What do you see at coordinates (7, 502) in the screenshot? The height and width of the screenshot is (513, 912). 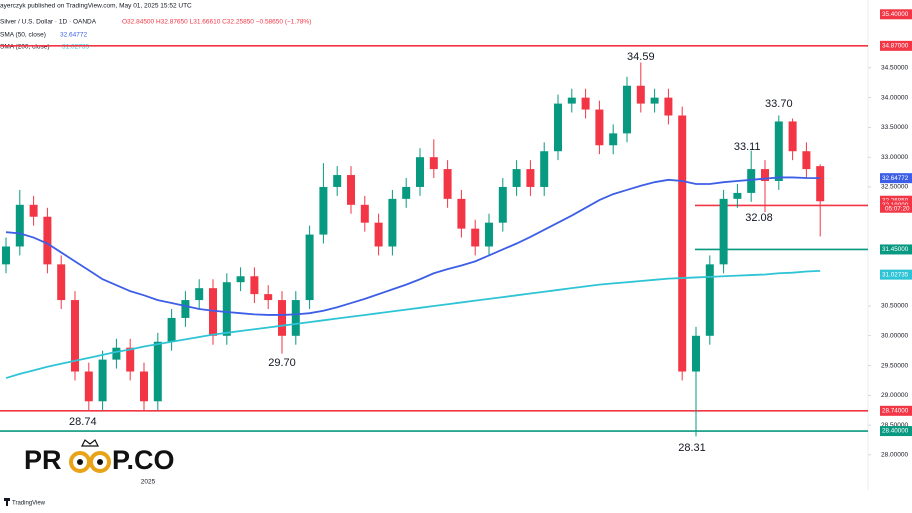 I see `tv-icon` at bounding box center [7, 502].